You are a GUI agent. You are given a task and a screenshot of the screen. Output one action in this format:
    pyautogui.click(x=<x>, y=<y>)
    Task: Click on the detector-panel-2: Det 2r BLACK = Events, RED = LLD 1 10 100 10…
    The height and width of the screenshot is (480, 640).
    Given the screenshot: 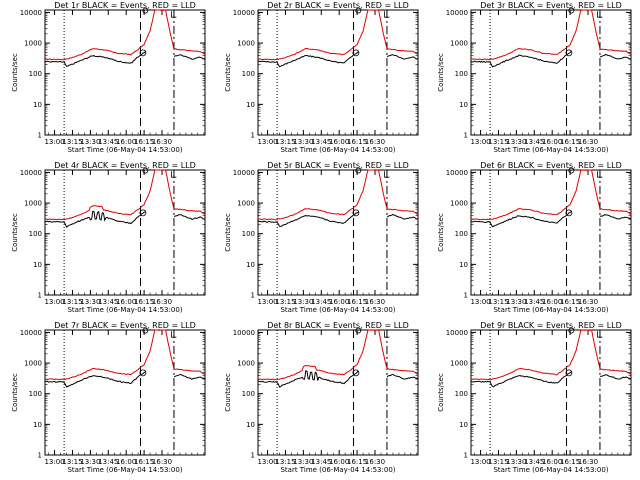 What is the action you would take?
    pyautogui.click(x=321, y=77)
    